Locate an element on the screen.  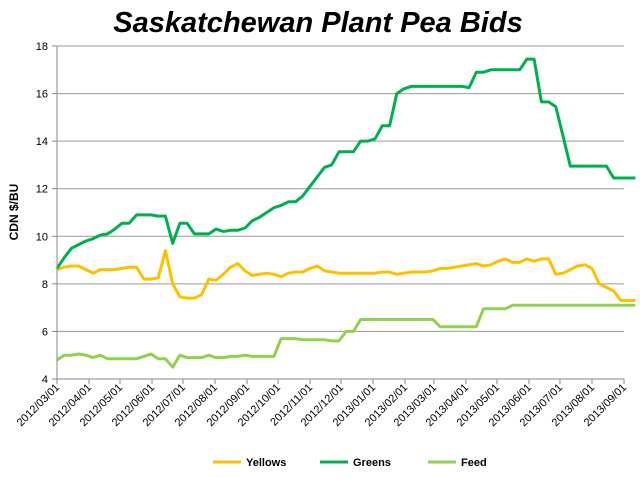
y-axis-label: CDN $/BU is located at coordinates (14, 212).